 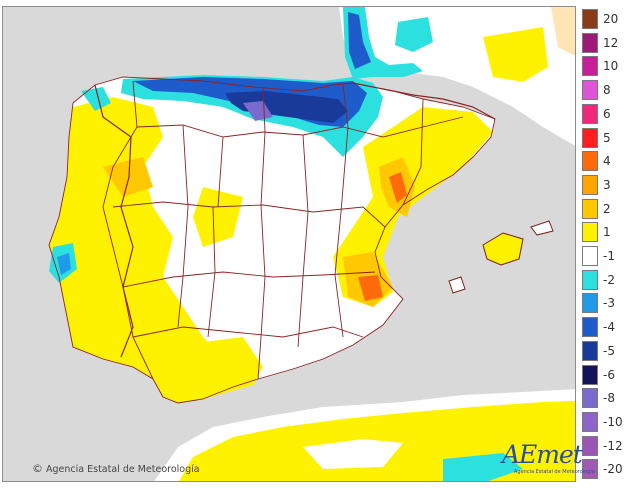 What do you see at coordinates (213, 368) in the screenshot?
I see `south-yellow-region` at bounding box center [213, 368].